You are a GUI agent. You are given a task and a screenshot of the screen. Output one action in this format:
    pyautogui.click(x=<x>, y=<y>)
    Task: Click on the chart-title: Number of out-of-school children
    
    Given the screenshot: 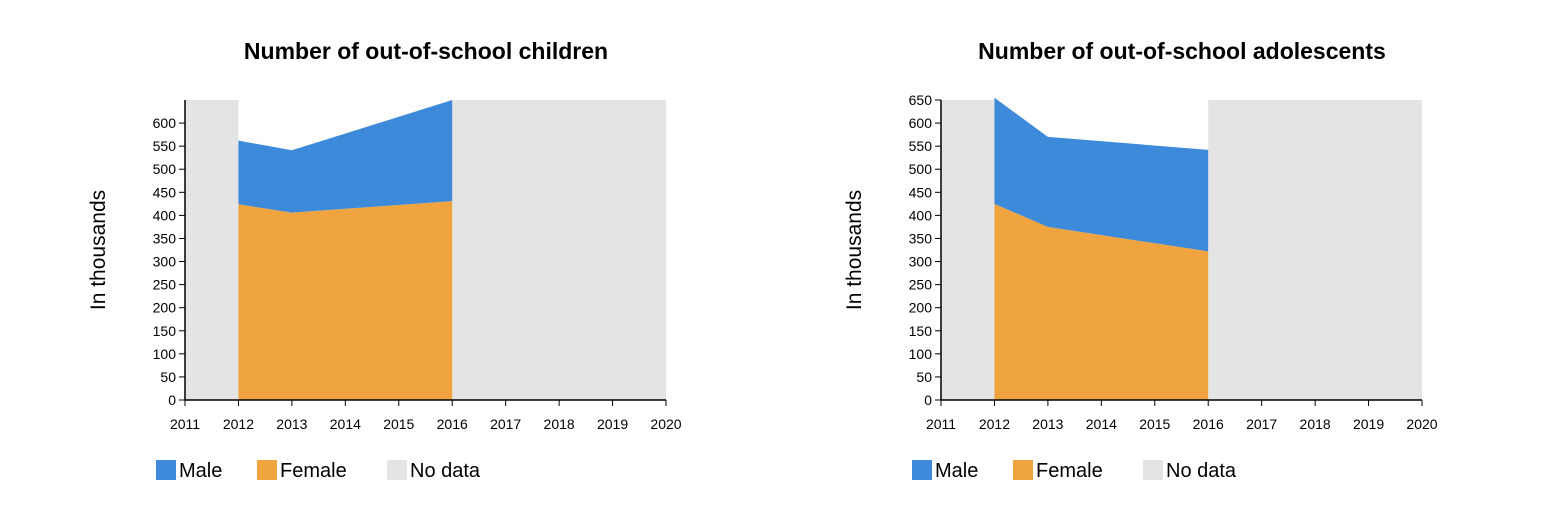 What is the action you would take?
    pyautogui.click(x=426, y=51)
    